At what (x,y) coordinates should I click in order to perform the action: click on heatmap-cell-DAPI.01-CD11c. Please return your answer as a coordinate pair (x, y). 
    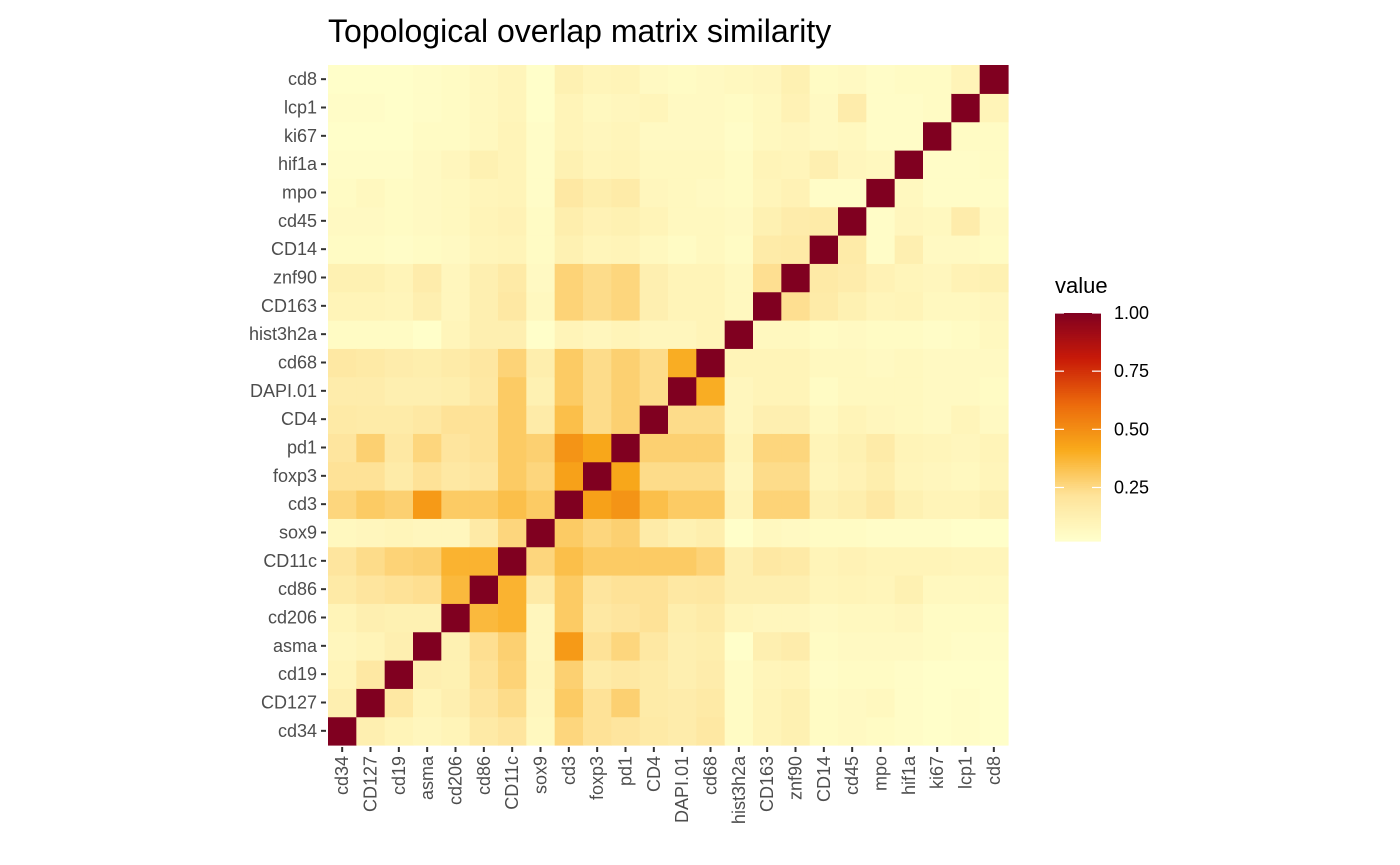
    Looking at the image, I should click on (682, 561).